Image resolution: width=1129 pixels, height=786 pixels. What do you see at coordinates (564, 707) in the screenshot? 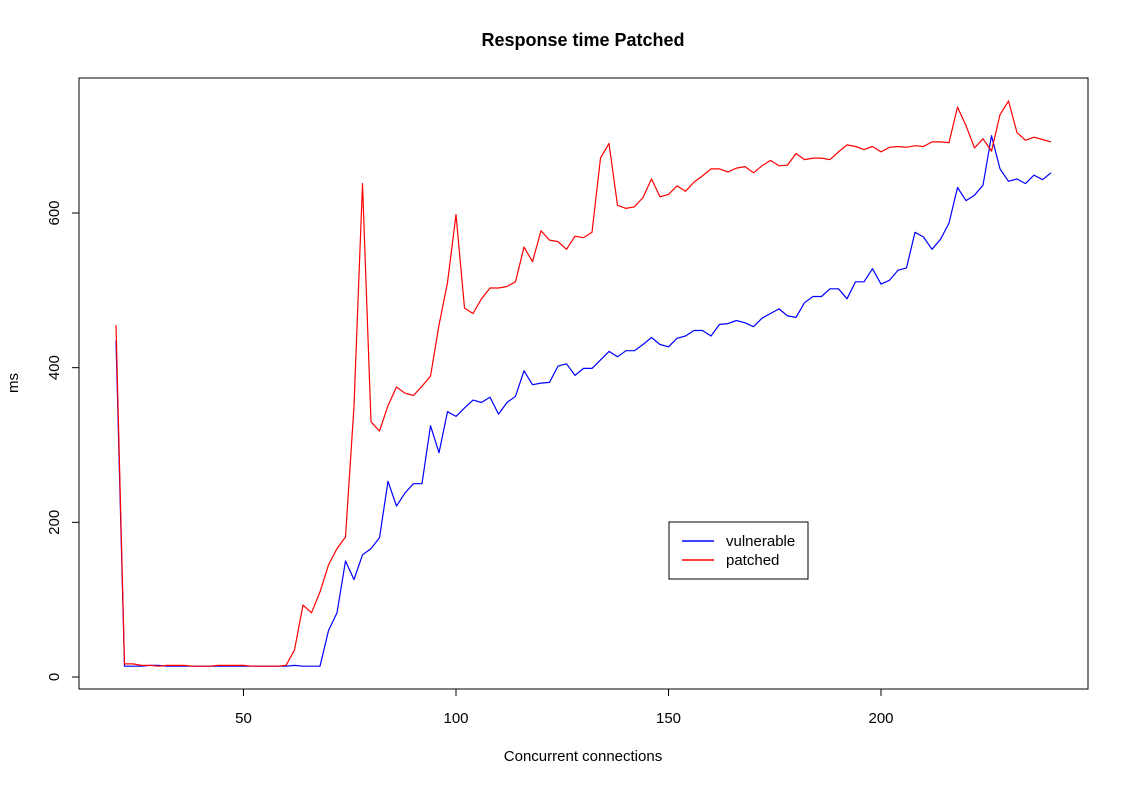
I see `x-axis: 50 100 150 200` at bounding box center [564, 707].